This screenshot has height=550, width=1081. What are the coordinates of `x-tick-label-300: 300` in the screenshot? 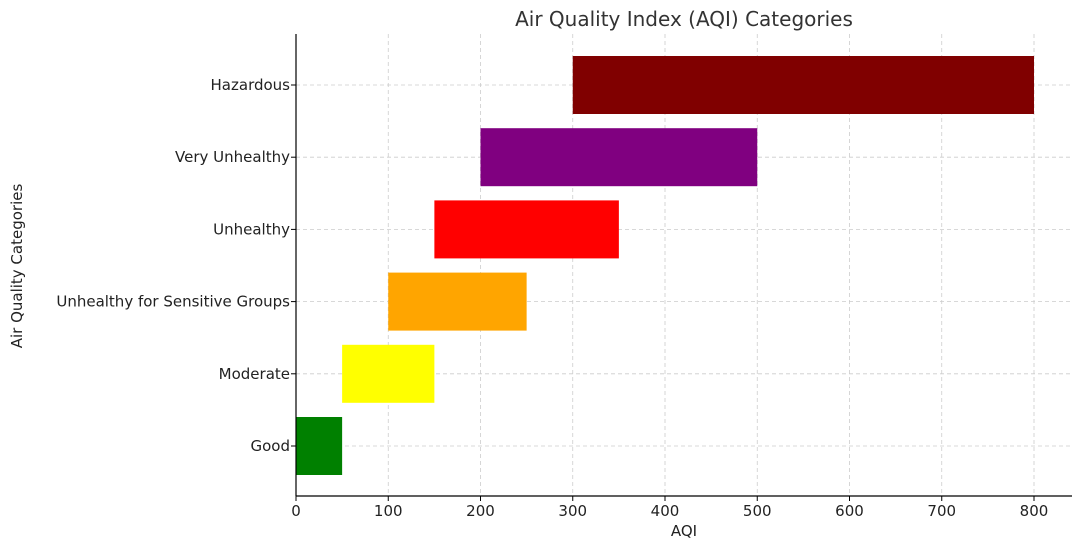 It's located at (572, 511).